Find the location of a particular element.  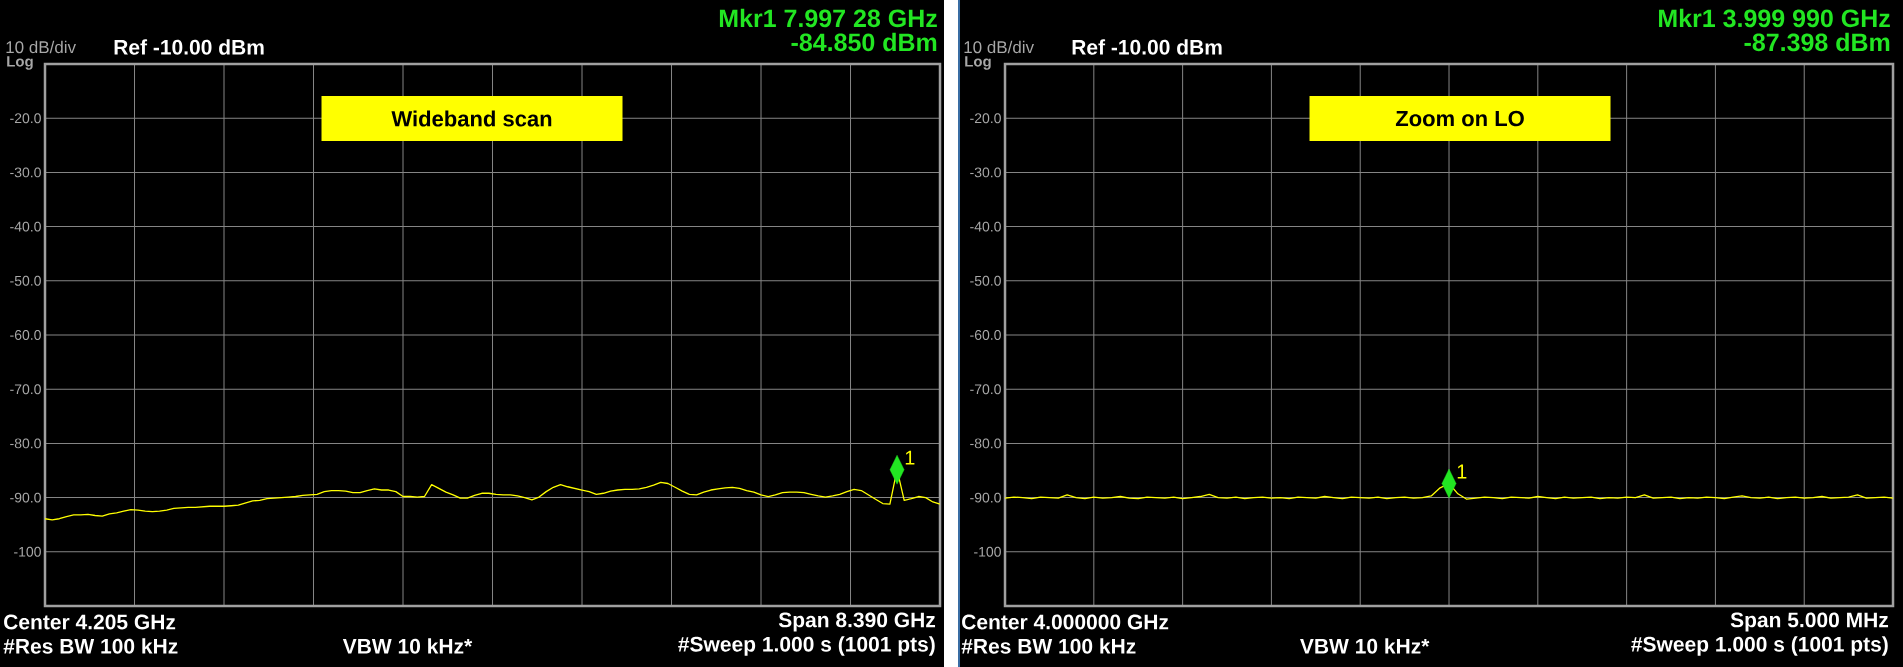

text: Span 5.000 MHz is located at coordinates (1809, 622).